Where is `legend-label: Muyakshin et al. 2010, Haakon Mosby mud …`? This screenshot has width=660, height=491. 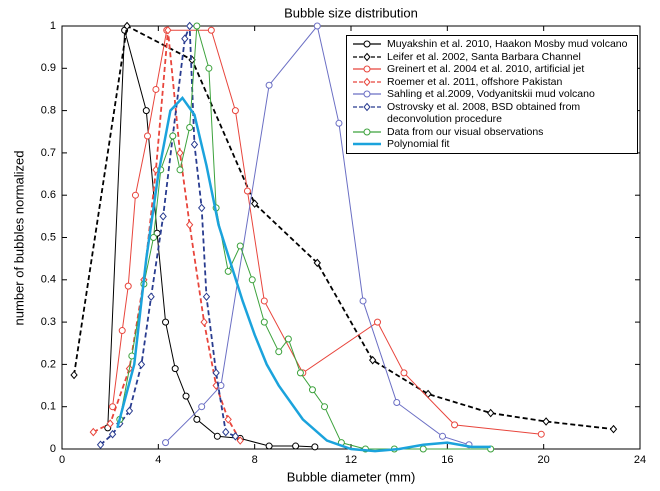 legend-label: Muyakshin et al. 2010, Haakon Mosby mud … is located at coordinates (507, 44).